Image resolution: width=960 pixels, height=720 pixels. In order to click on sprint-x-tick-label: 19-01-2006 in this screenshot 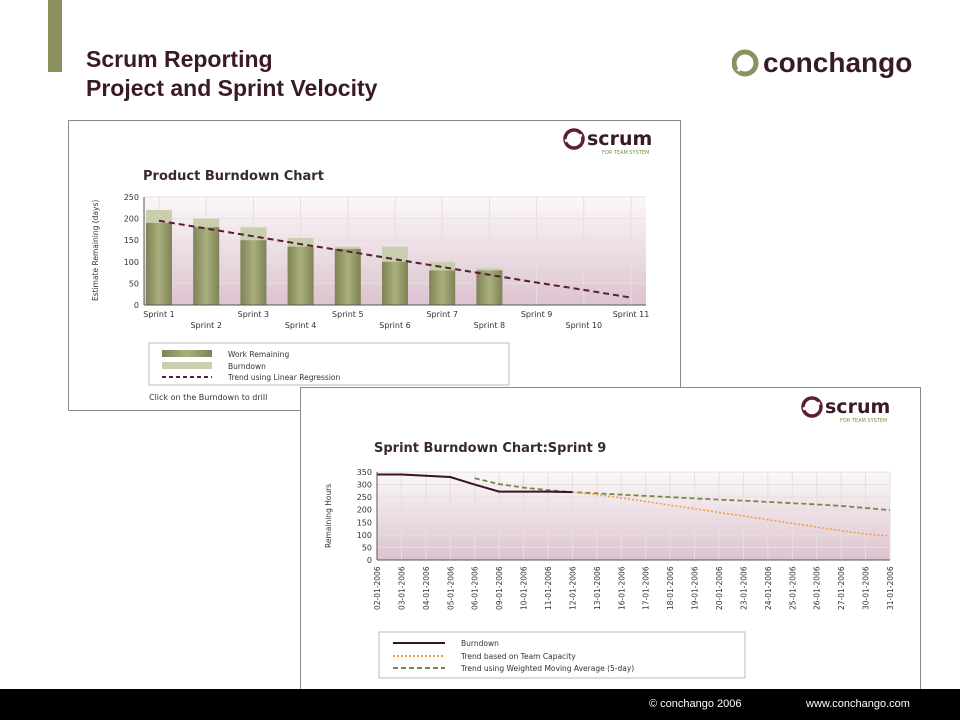, I will do `click(695, 588)`.